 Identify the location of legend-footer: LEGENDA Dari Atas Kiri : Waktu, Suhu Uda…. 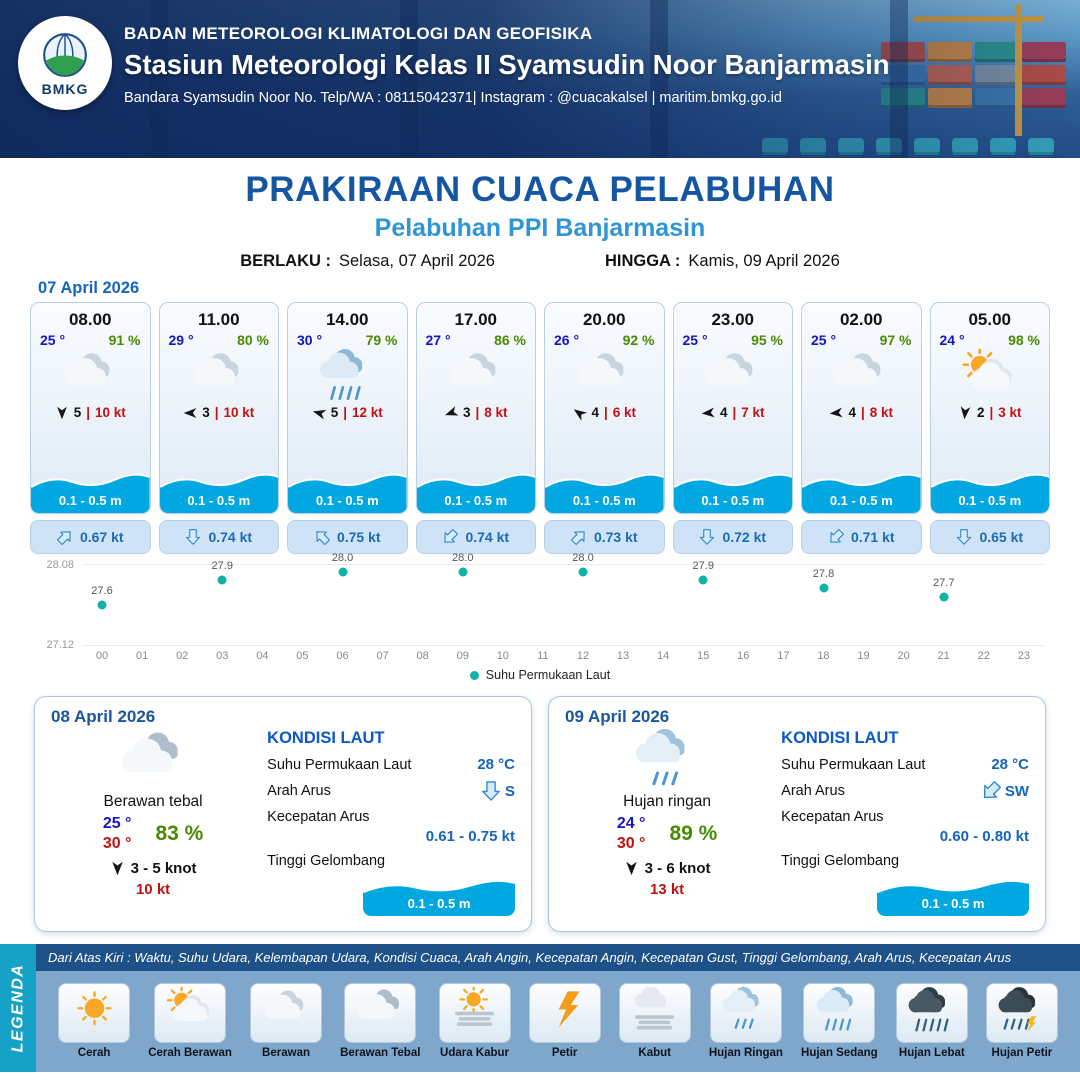
(540, 1008).